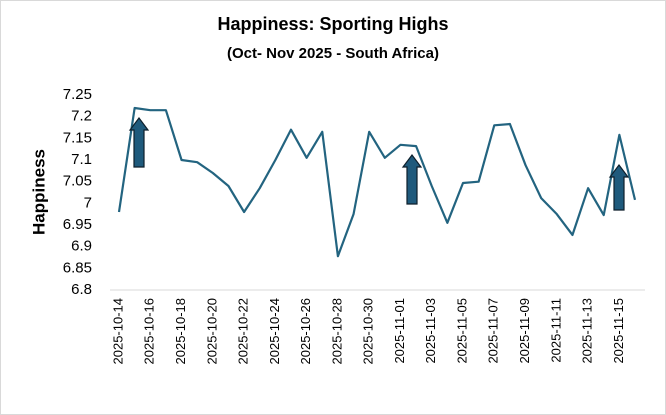 The image size is (666, 415). What do you see at coordinates (368, 331) in the screenshot?
I see `x-tick-label: 2025-10-30` at bounding box center [368, 331].